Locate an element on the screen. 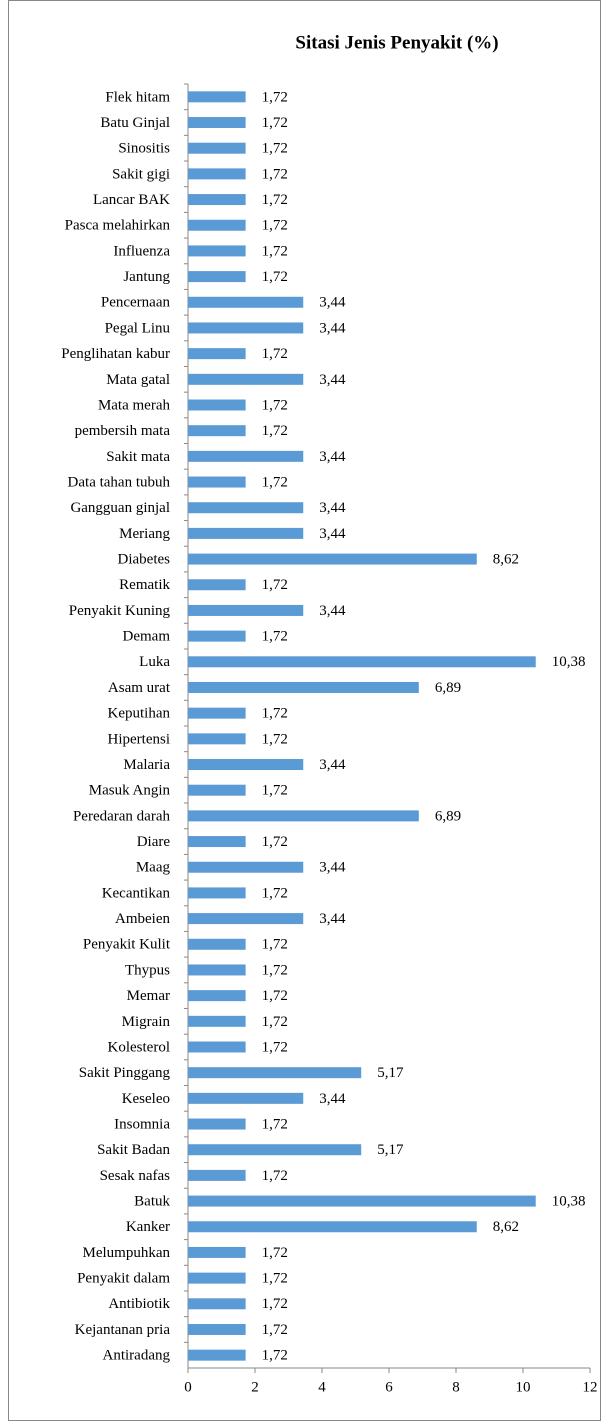  y-tick-label: Luka is located at coordinates (154, 662).